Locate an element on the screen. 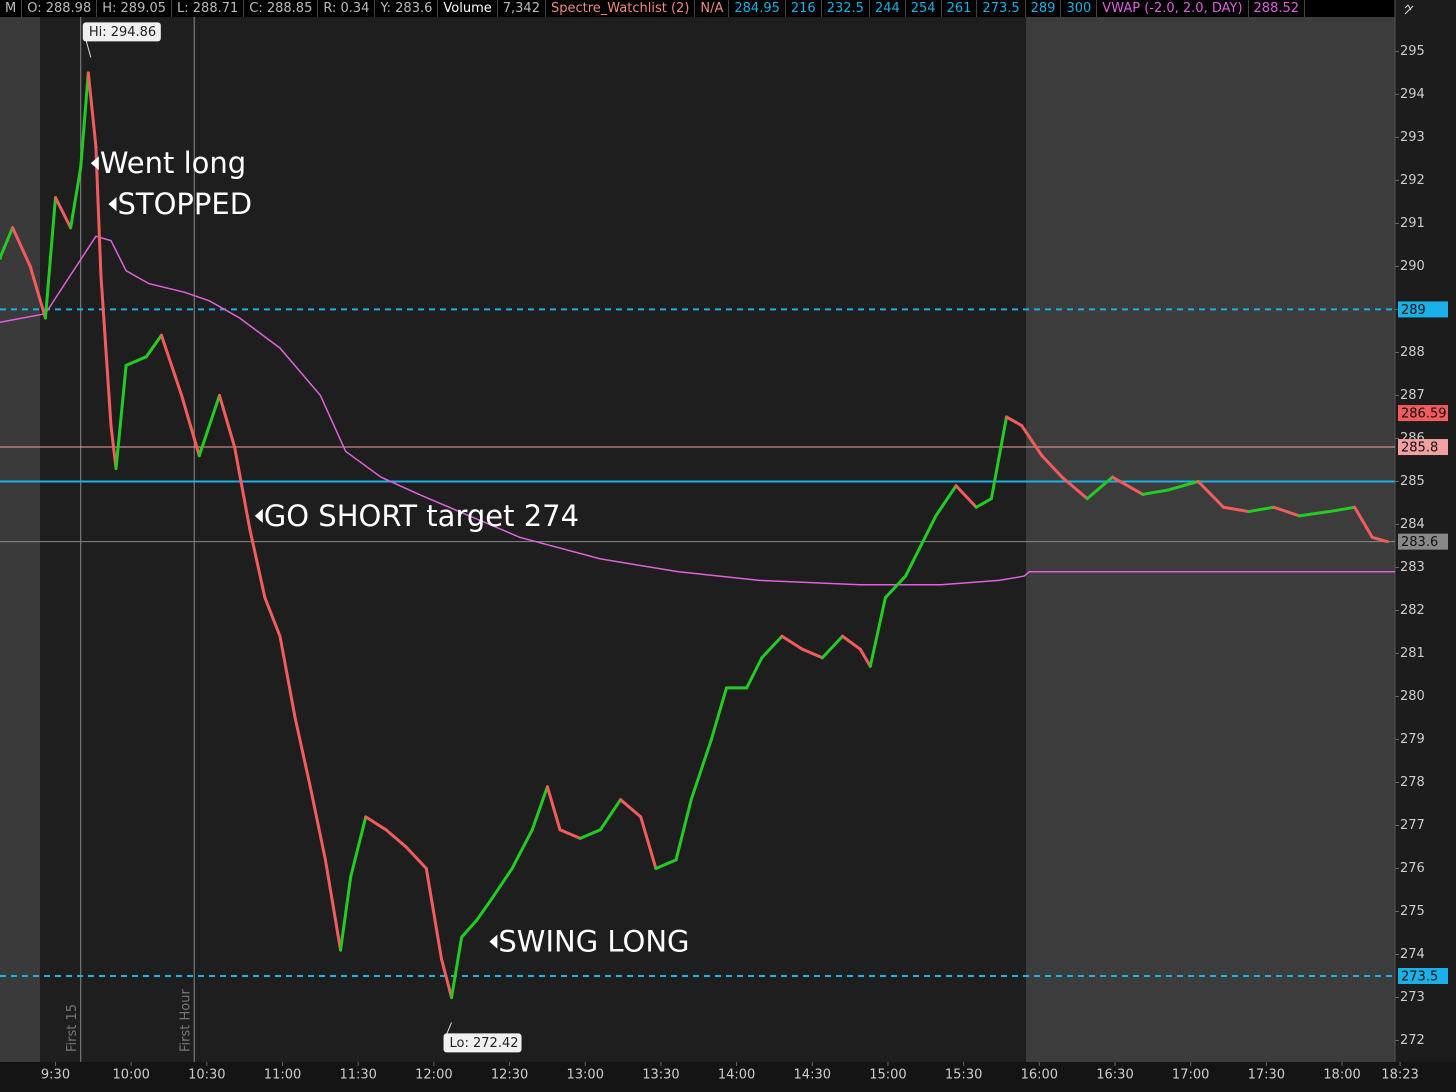 This screenshot has height=1092, width=1456. hi-label: Hi: 294.86 is located at coordinates (122, 32).